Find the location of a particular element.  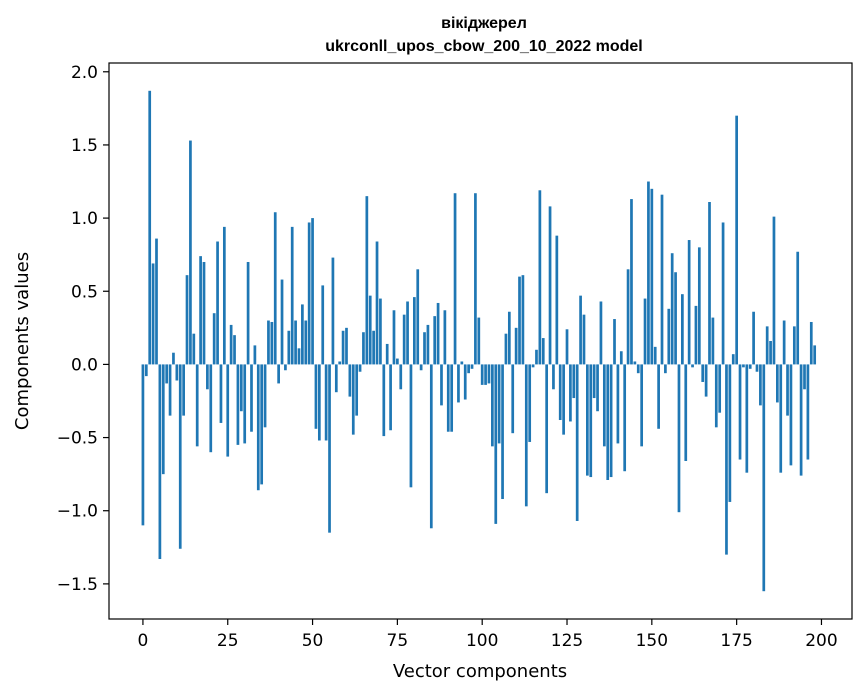

x-tick-label: 50 is located at coordinates (313, 641).